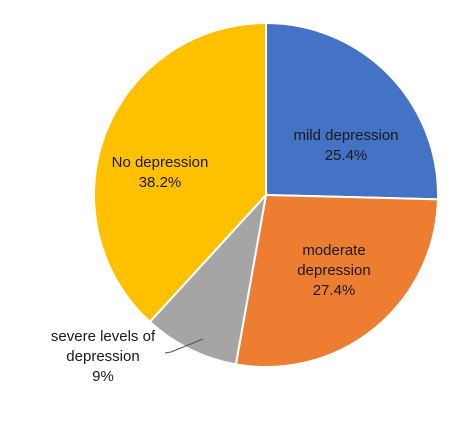 Image resolution: width=474 pixels, height=425 pixels. Describe the element at coordinates (160, 182) in the screenshot. I see `slice-value-label: 38.2%` at that location.